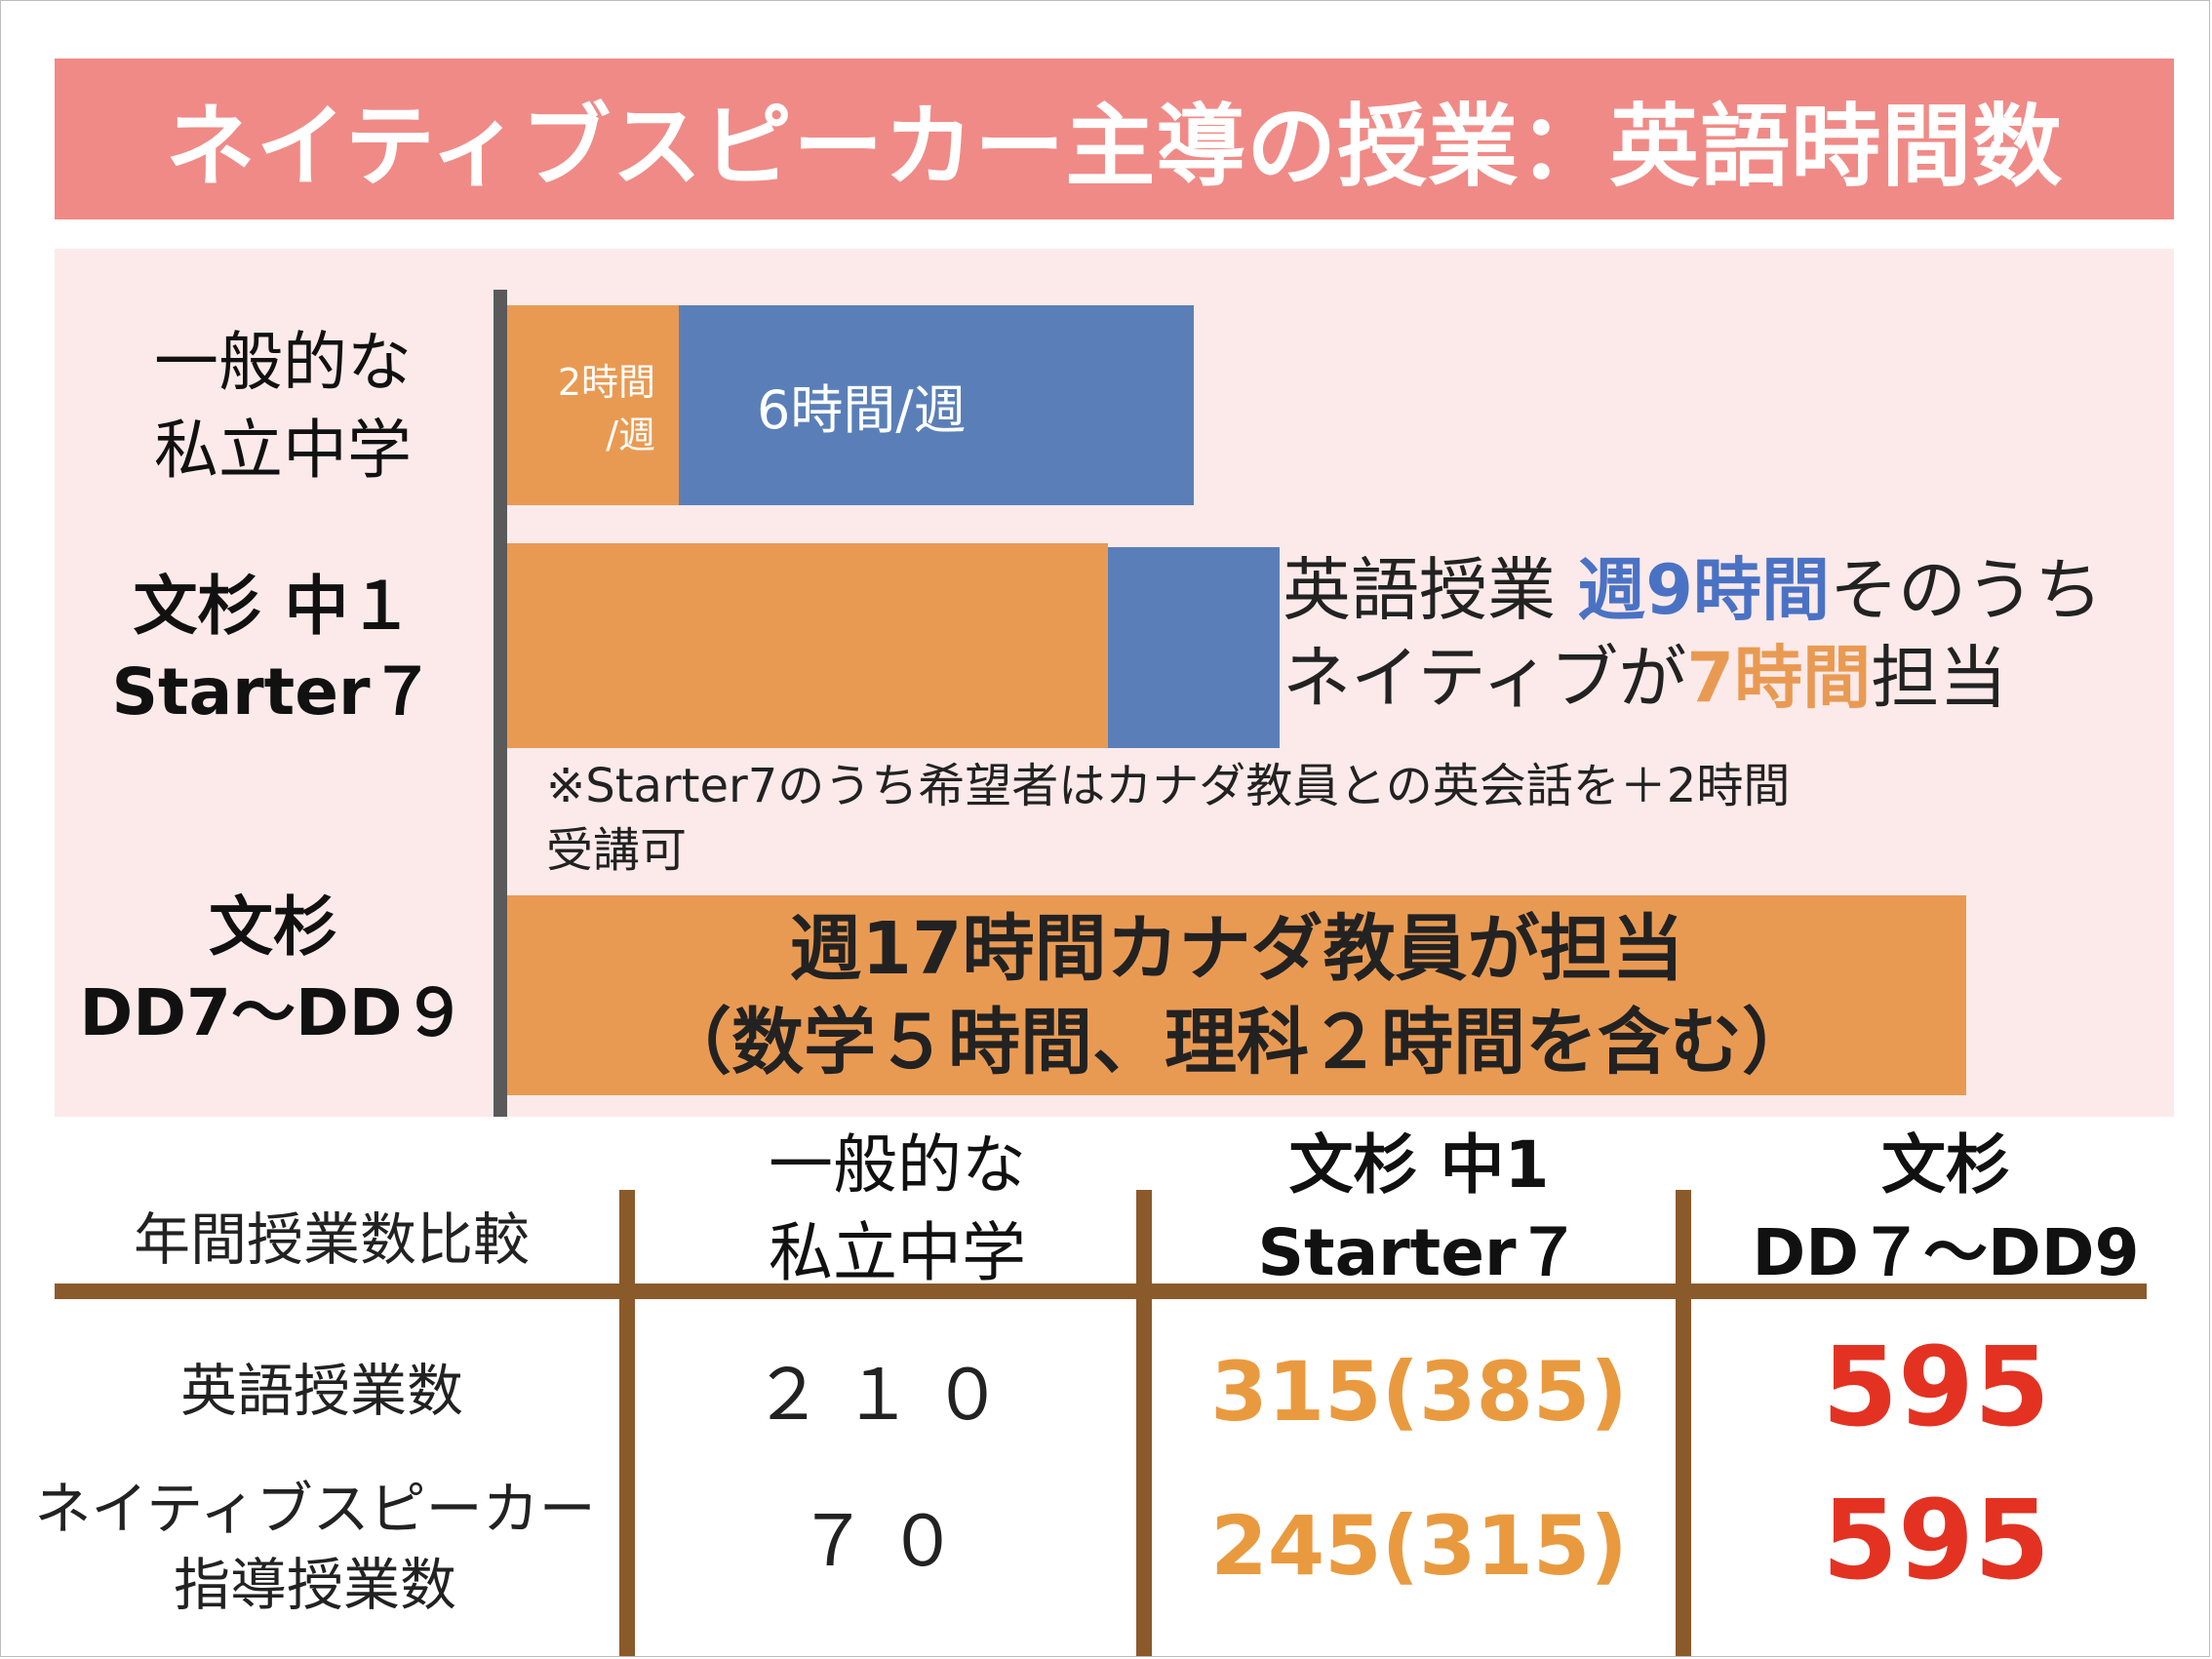 This screenshot has height=1659, width=2212. I want to click on starter-annotation-line2: ネイティブが7時間担当, so click(1693, 678).